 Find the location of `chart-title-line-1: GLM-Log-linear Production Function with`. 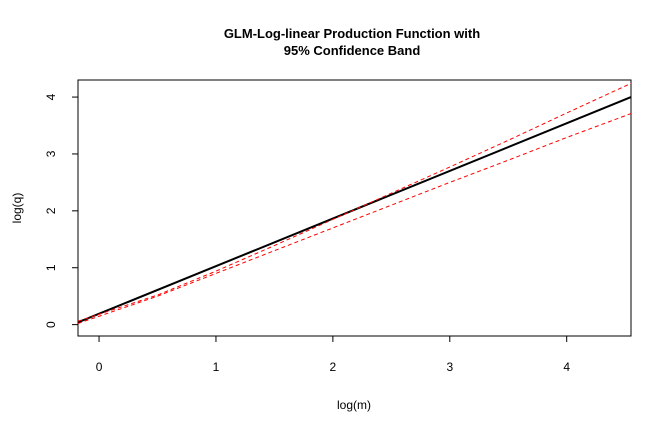

chart-title-line-1: GLM-Log-linear Production Function with is located at coordinates (352, 33).